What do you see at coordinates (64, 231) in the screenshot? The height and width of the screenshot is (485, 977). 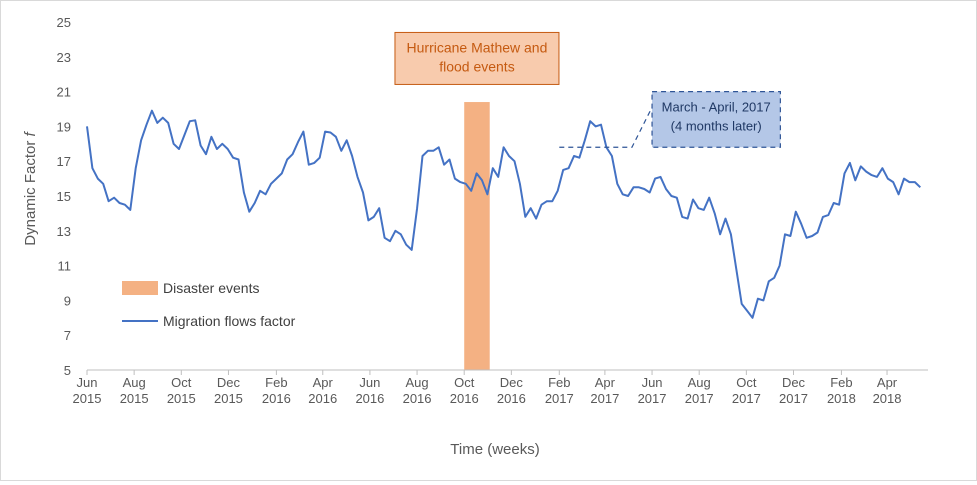 I see `y-tick-label: 13` at bounding box center [64, 231].